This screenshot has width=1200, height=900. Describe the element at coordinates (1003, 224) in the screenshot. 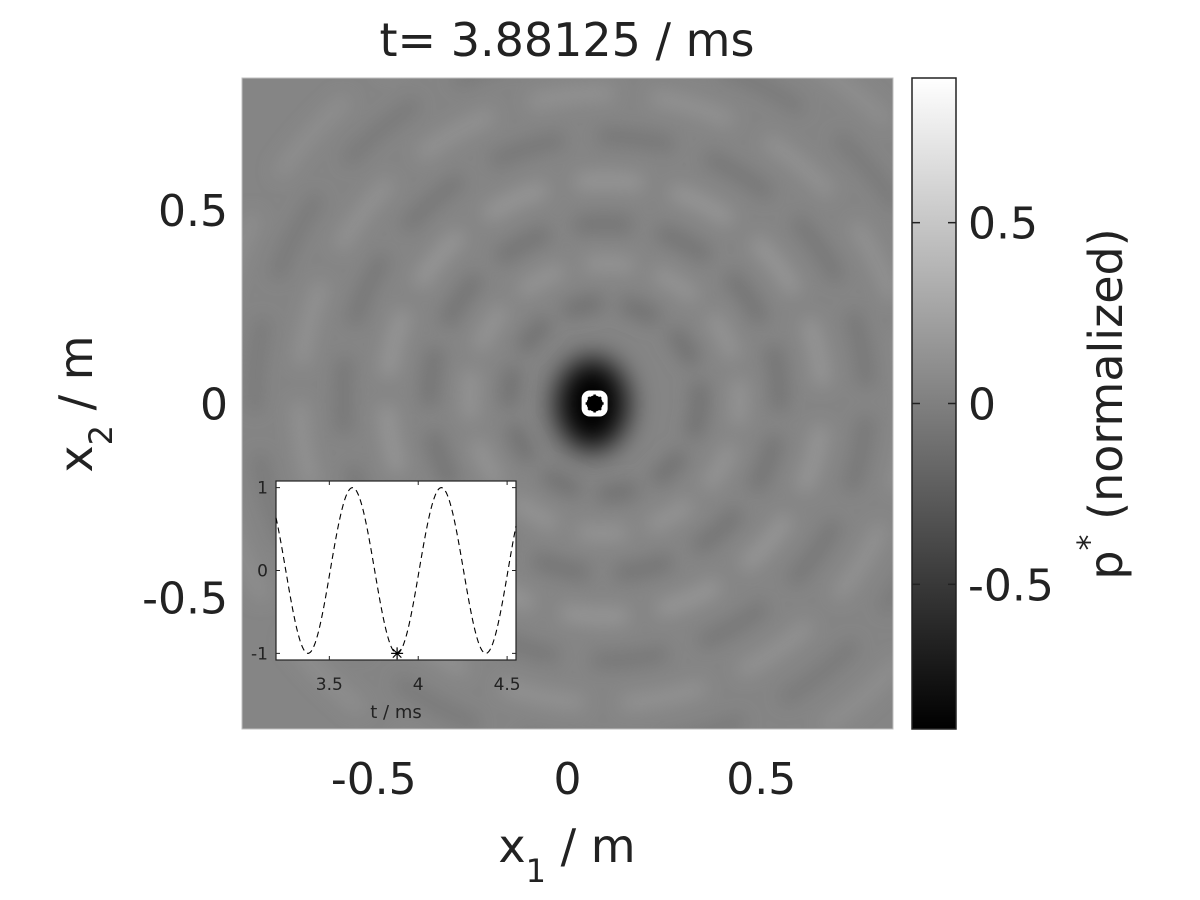

I see `colorbar-tick-label: 0.5` at that location.